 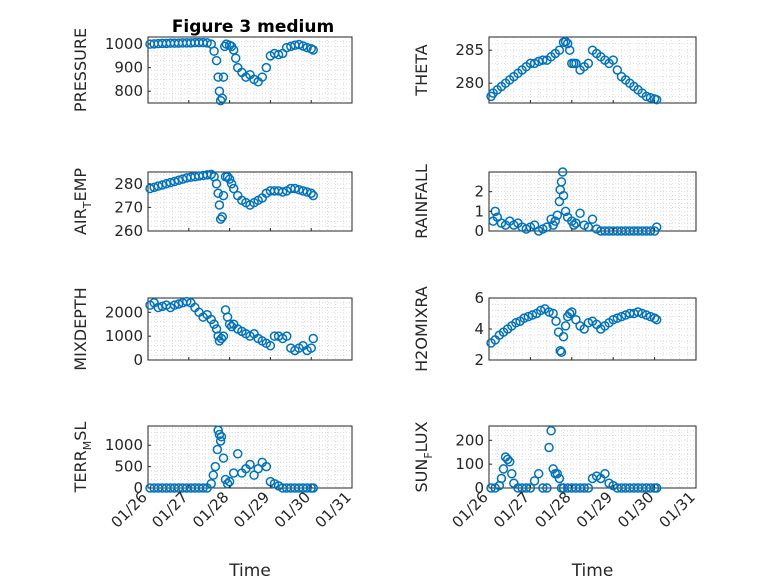 I want to click on y-tick-label: 4, so click(x=479, y=329).